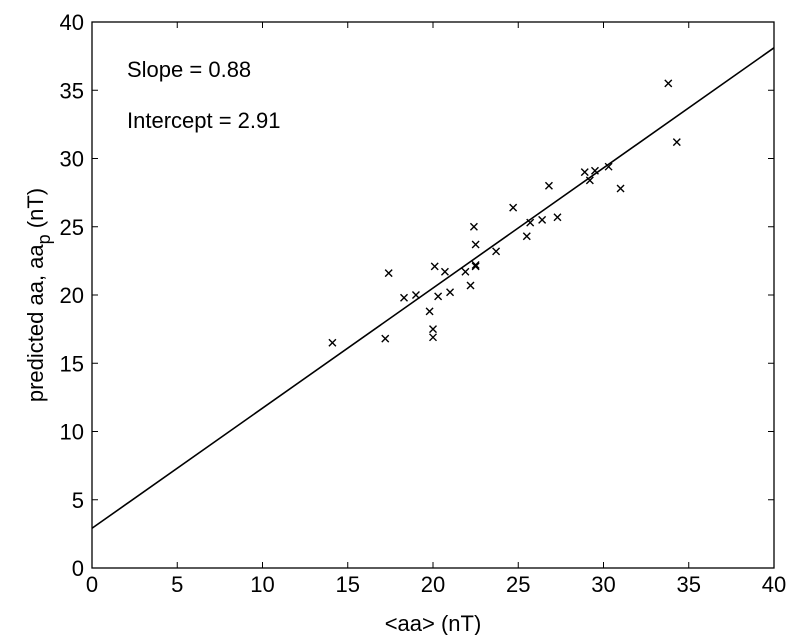 This screenshot has height=635, width=789. Describe the element at coordinates (72, 90) in the screenshot. I see `y-tick-label: 35` at that location.